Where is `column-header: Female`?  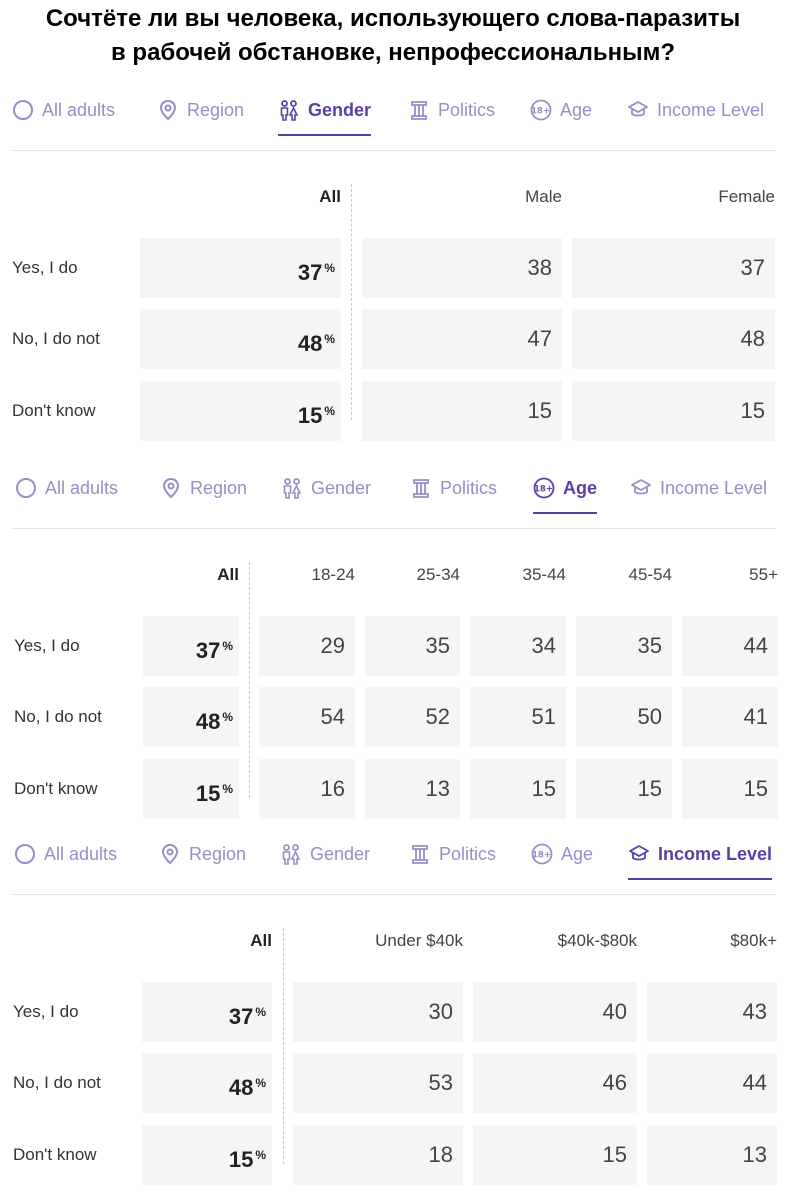
column-header: Female is located at coordinates (746, 196).